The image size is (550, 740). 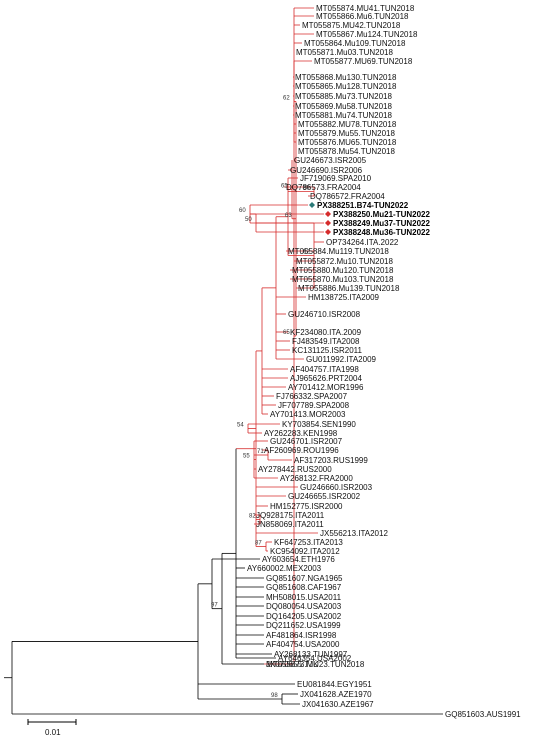 I want to click on leaf-label: DQ211652.USA1999, so click(x=303, y=625).